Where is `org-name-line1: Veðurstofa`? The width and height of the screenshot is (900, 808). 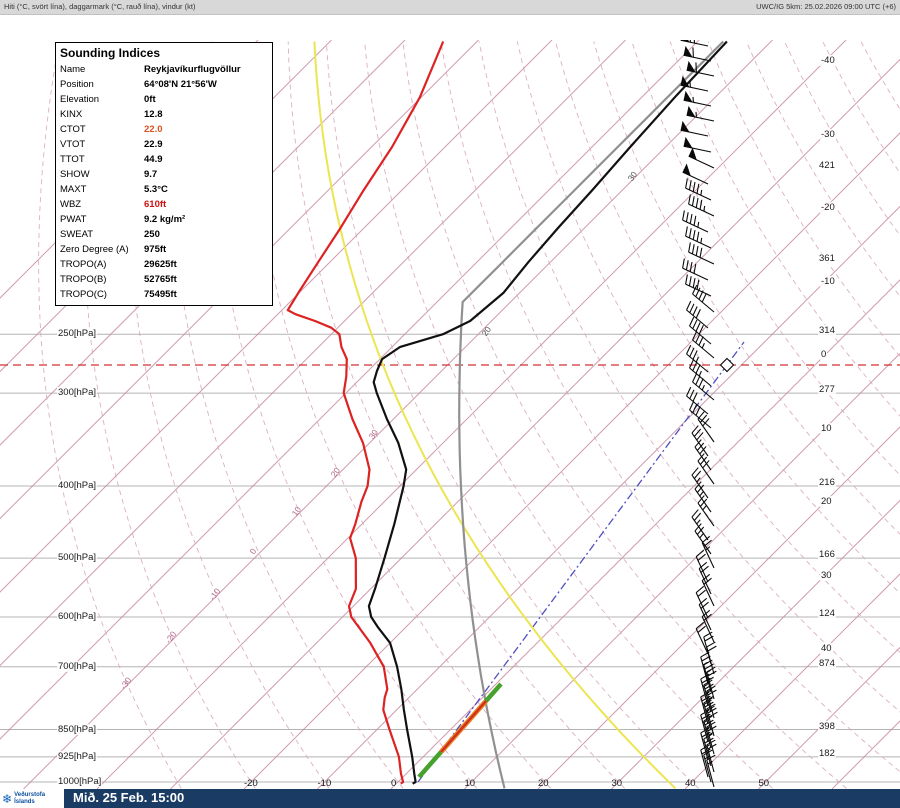
org-name-line1: Veðurstofa is located at coordinates (30, 795).